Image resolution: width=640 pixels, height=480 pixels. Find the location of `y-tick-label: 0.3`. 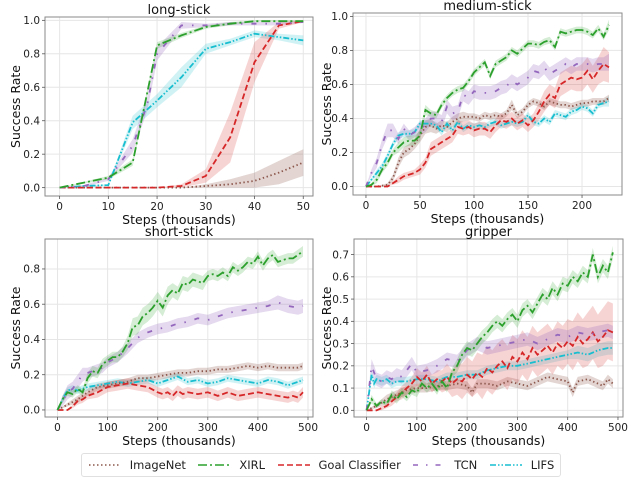

y-tick-label: 0.3 is located at coordinates (340, 344).